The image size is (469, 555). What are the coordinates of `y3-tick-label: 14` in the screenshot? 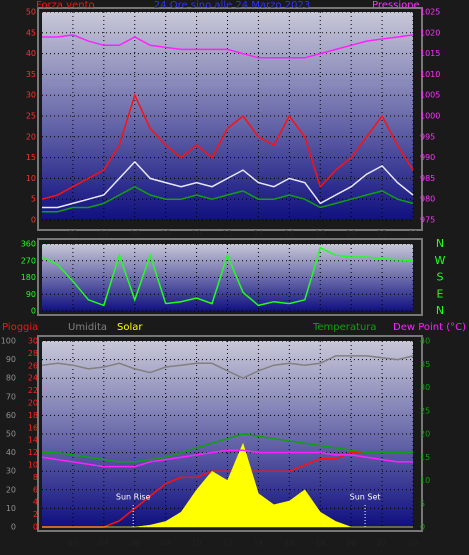 It's located at (33, 440).